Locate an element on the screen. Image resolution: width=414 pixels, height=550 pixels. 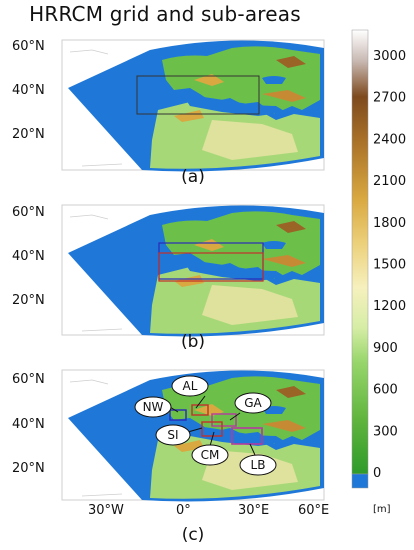
lat-label-c-60: 60°N is located at coordinates (28, 379).